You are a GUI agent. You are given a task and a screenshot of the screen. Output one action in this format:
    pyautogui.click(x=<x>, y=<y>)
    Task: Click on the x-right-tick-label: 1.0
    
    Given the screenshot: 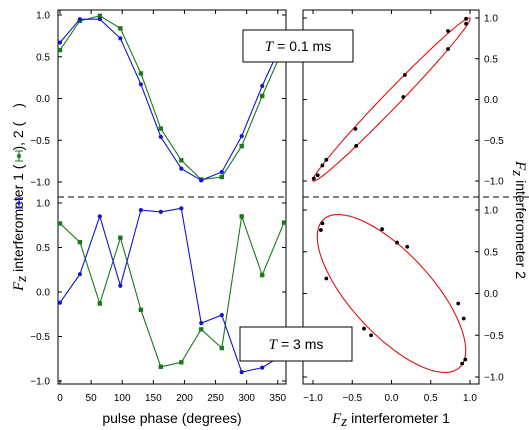 What is the action you would take?
    pyautogui.click(x=470, y=398)
    